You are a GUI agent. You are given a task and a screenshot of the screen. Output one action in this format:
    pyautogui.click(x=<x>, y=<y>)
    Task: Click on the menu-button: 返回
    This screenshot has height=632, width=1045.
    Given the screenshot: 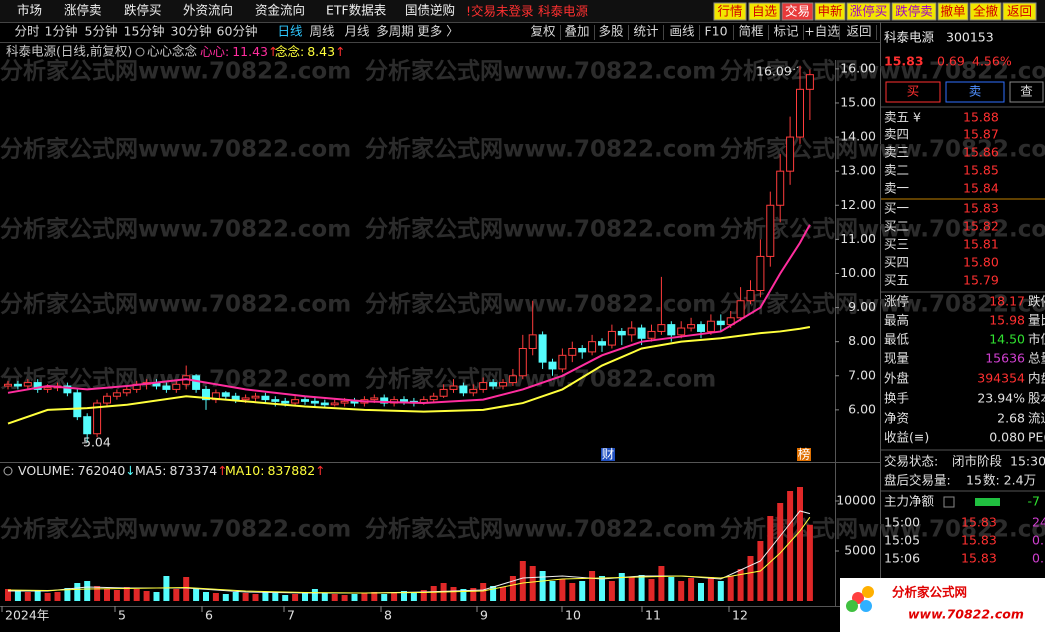 What is the action you would take?
    pyautogui.click(x=1019, y=11)
    